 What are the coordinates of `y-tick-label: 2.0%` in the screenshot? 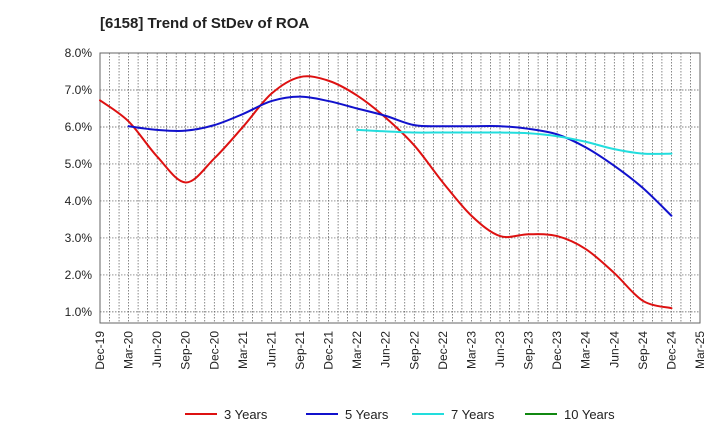 It's located at (79, 275).